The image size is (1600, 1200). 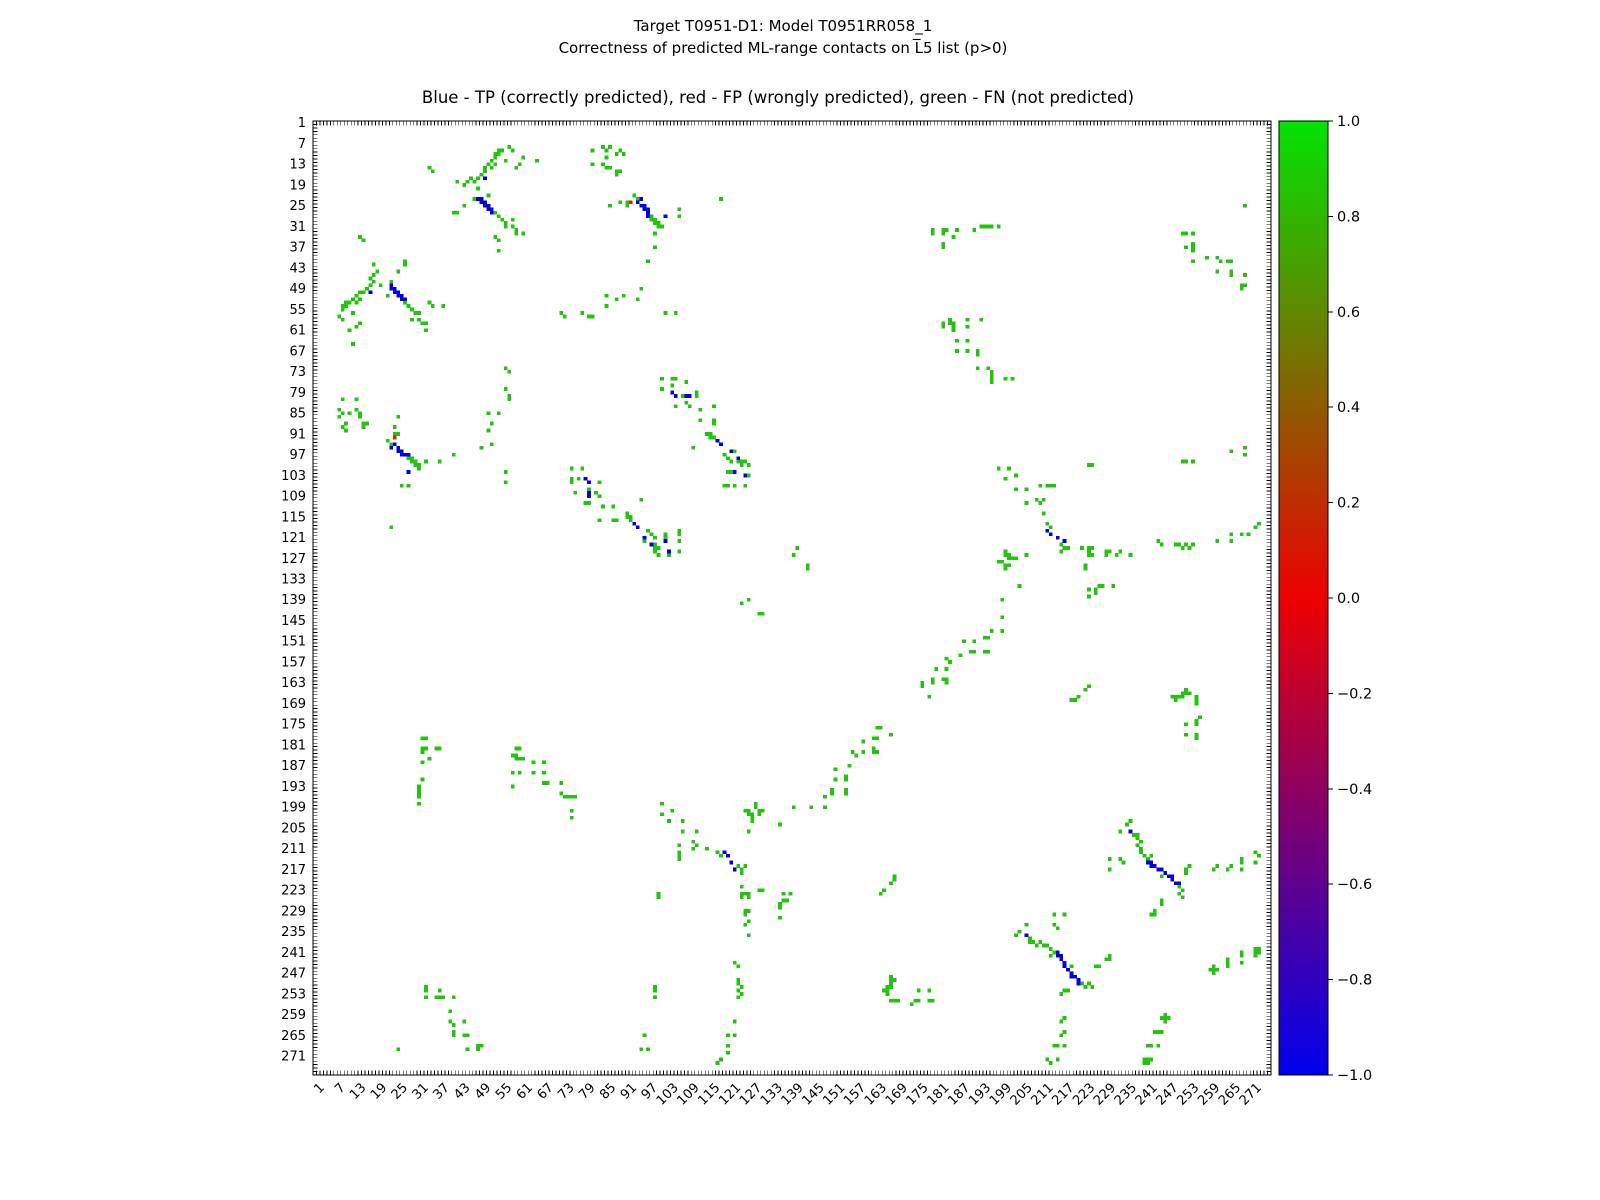 What do you see at coordinates (293, 1015) in the screenshot?
I see `y-tick-label: 259` at bounding box center [293, 1015].